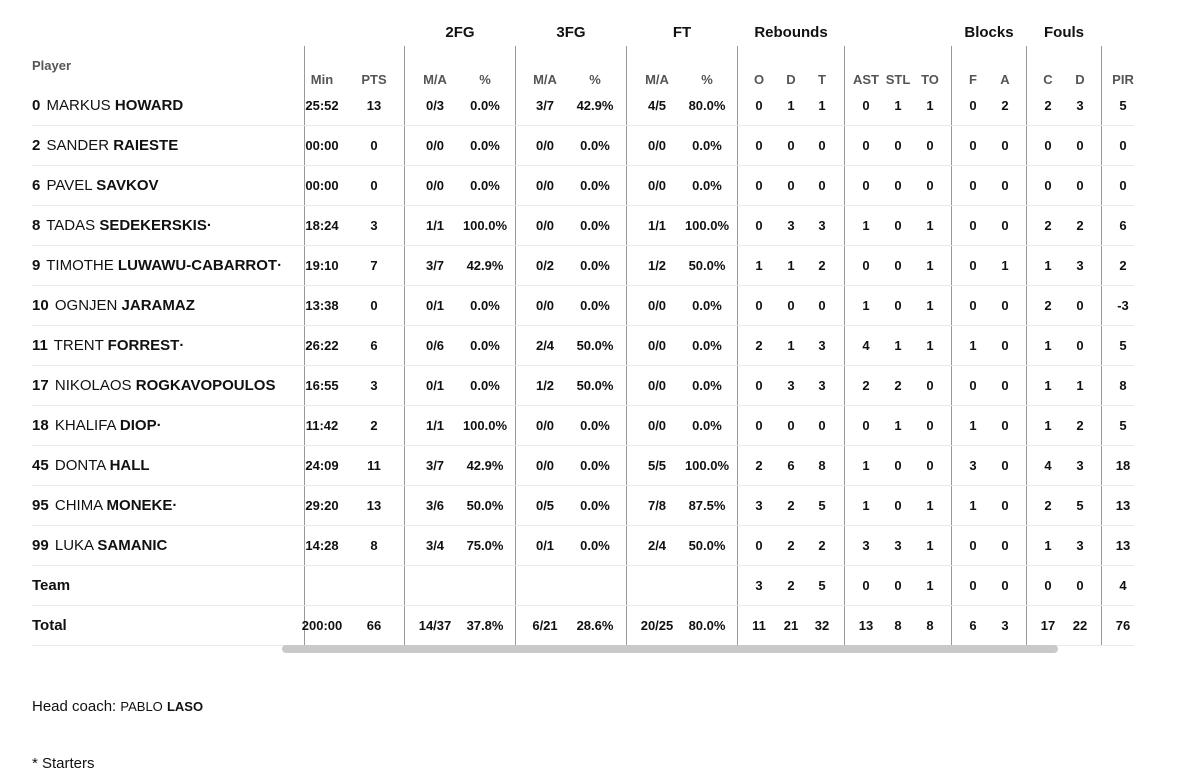 The image size is (1197, 784). What do you see at coordinates (791, 465) in the screenshot?
I see `stat-reb-d: 6` at bounding box center [791, 465].